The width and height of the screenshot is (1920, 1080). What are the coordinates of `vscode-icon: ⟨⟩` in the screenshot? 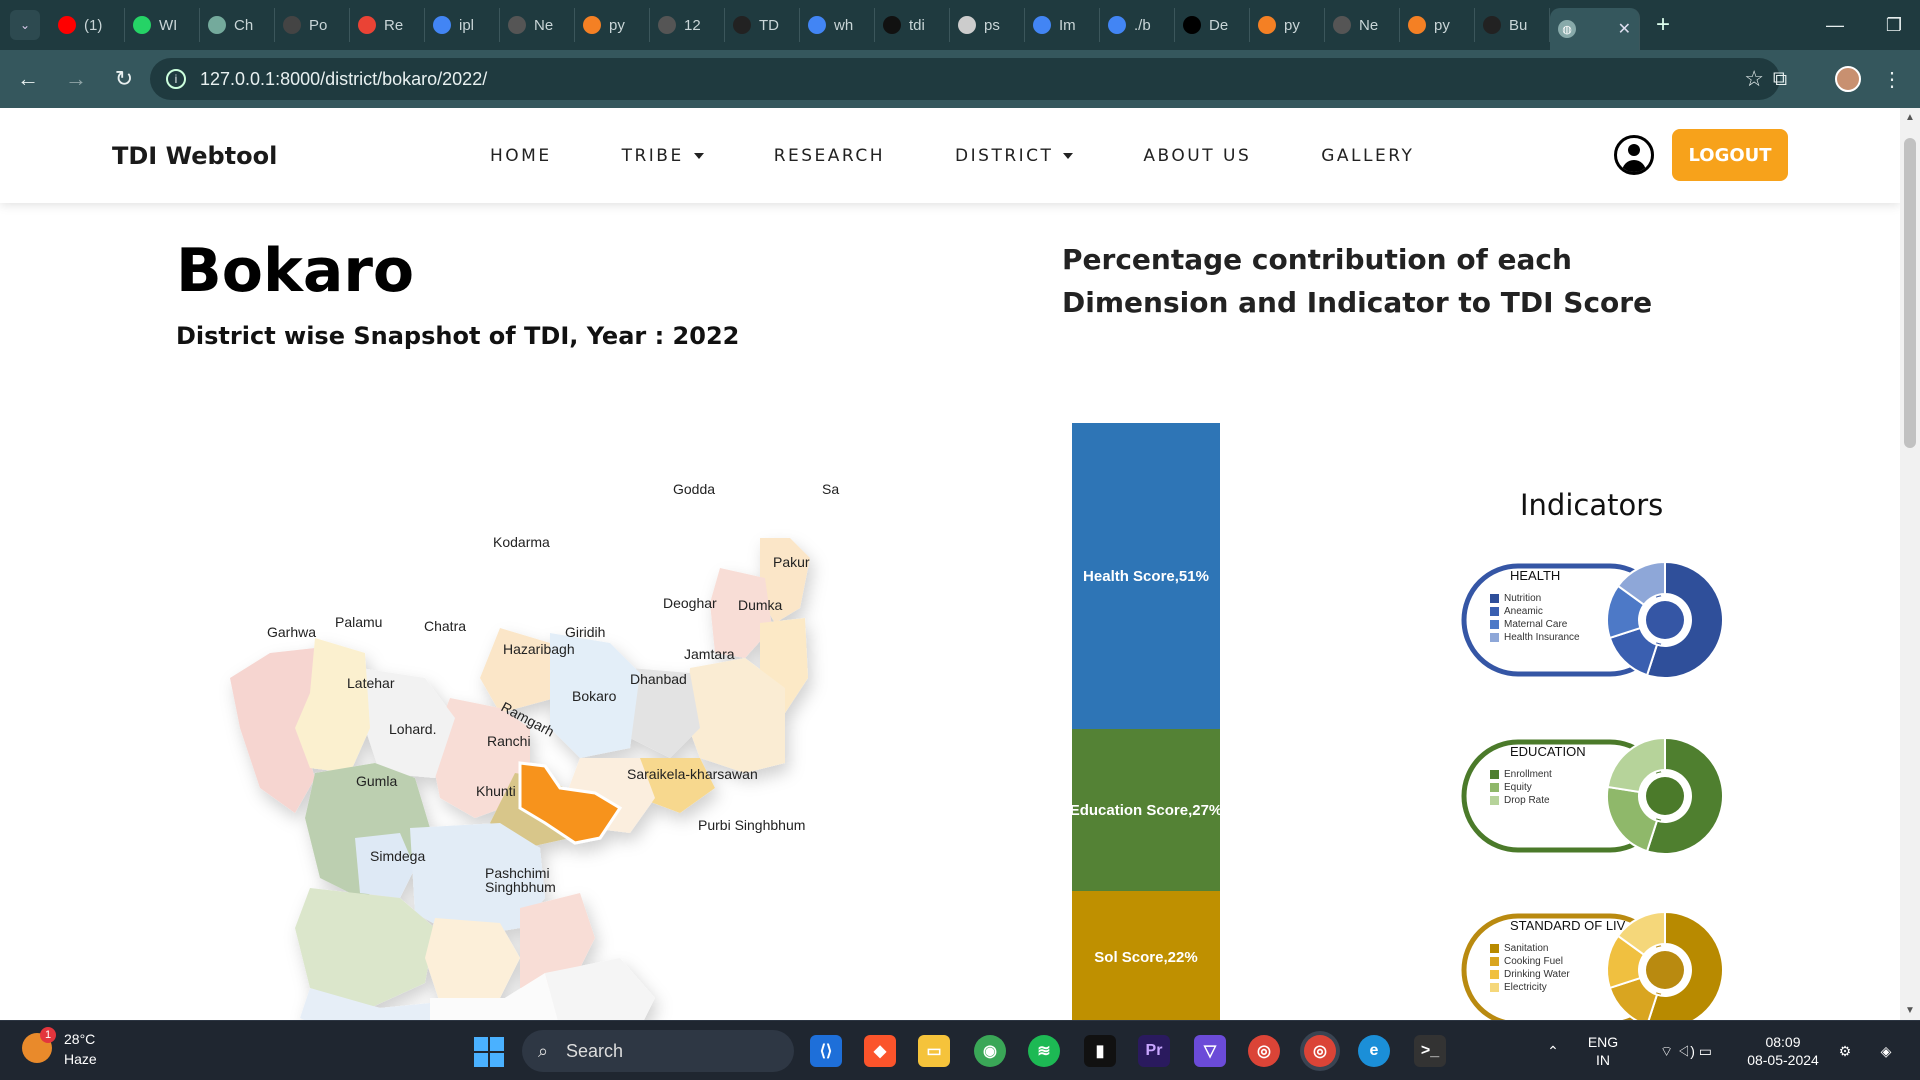 It's located at (826, 1051).